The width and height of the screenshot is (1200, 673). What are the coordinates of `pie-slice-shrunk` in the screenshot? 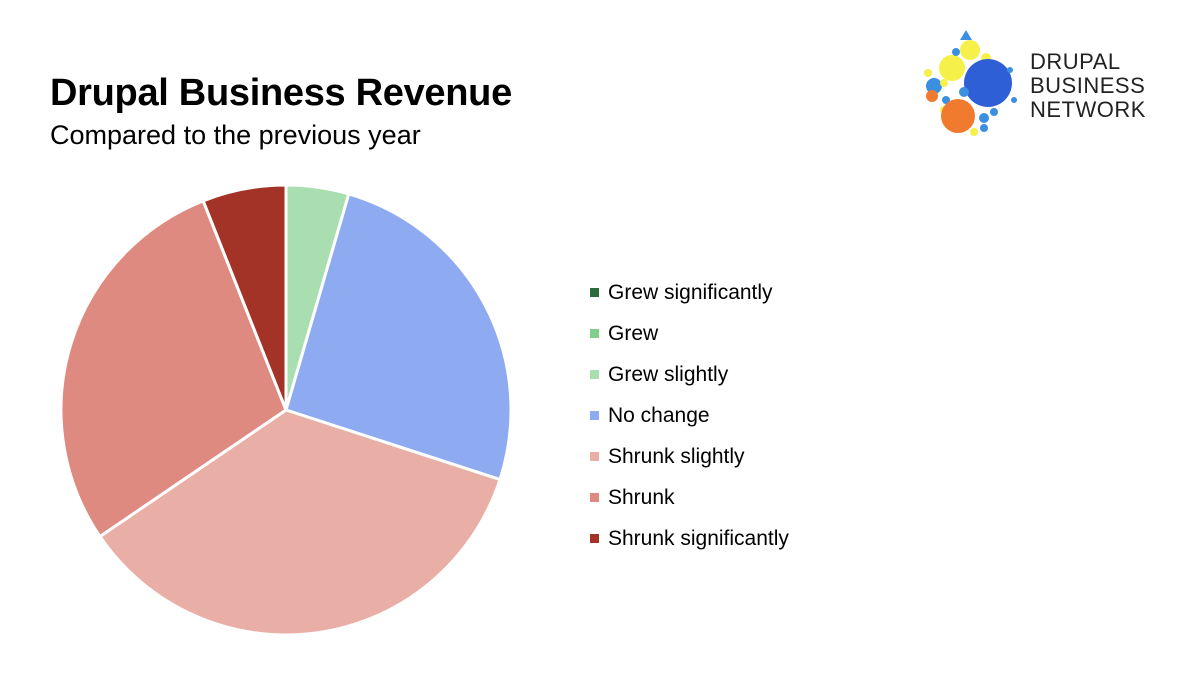 It's located at (173, 368).